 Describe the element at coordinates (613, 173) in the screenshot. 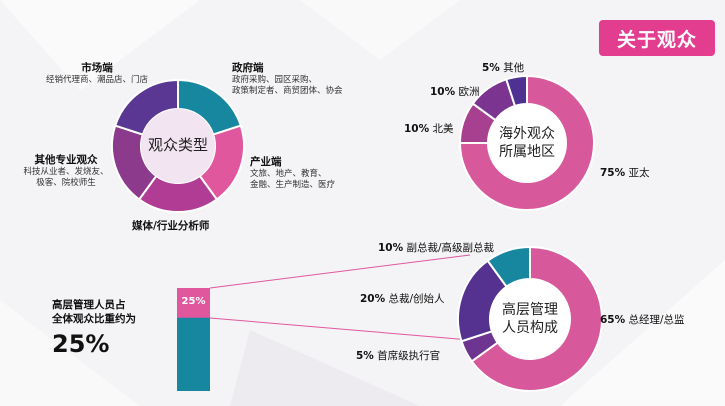

I see `overseas-apac-pct: 75%` at that location.